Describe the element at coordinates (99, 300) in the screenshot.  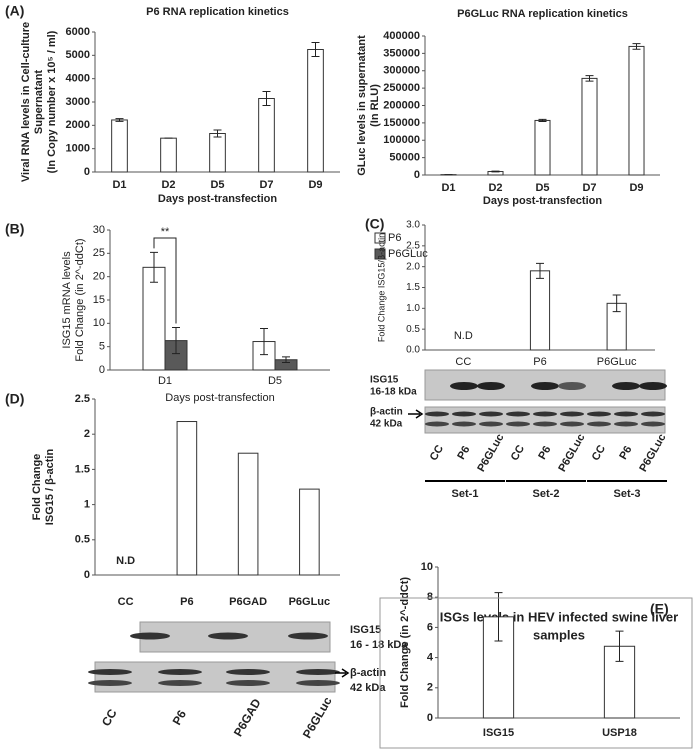
I see `y-tick-label: 15` at that location.